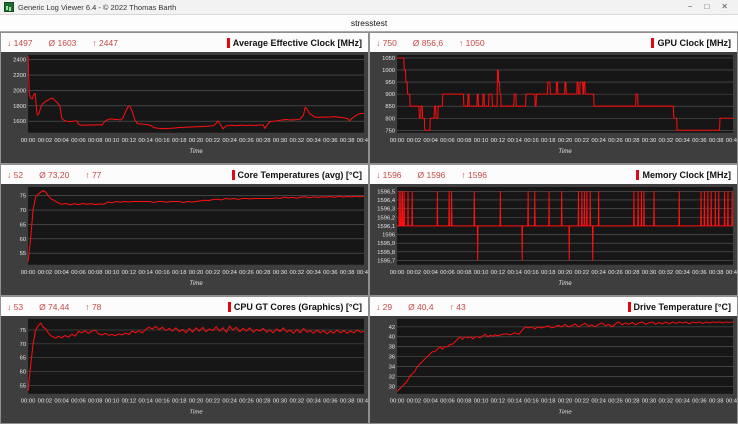 Image resolution: width=738 pixels, height=424 pixels. What do you see at coordinates (229, 306) in the screenshot?
I see `accent-bar` at bounding box center [229, 306].